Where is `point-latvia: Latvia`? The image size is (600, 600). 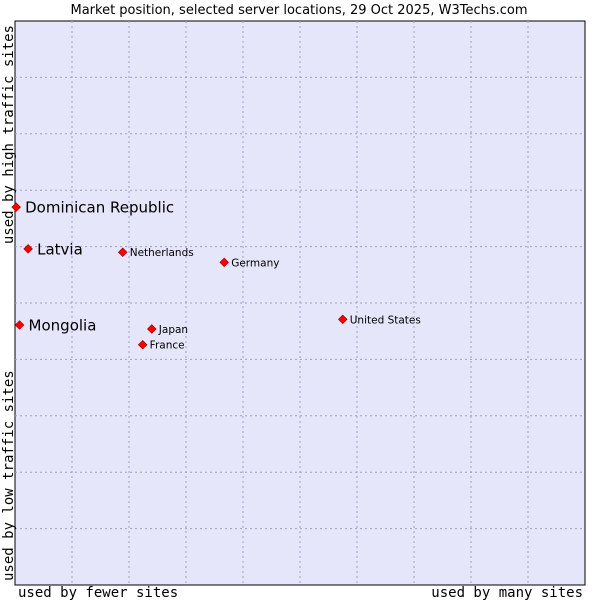 point-latvia: Latvia is located at coordinates (53, 249).